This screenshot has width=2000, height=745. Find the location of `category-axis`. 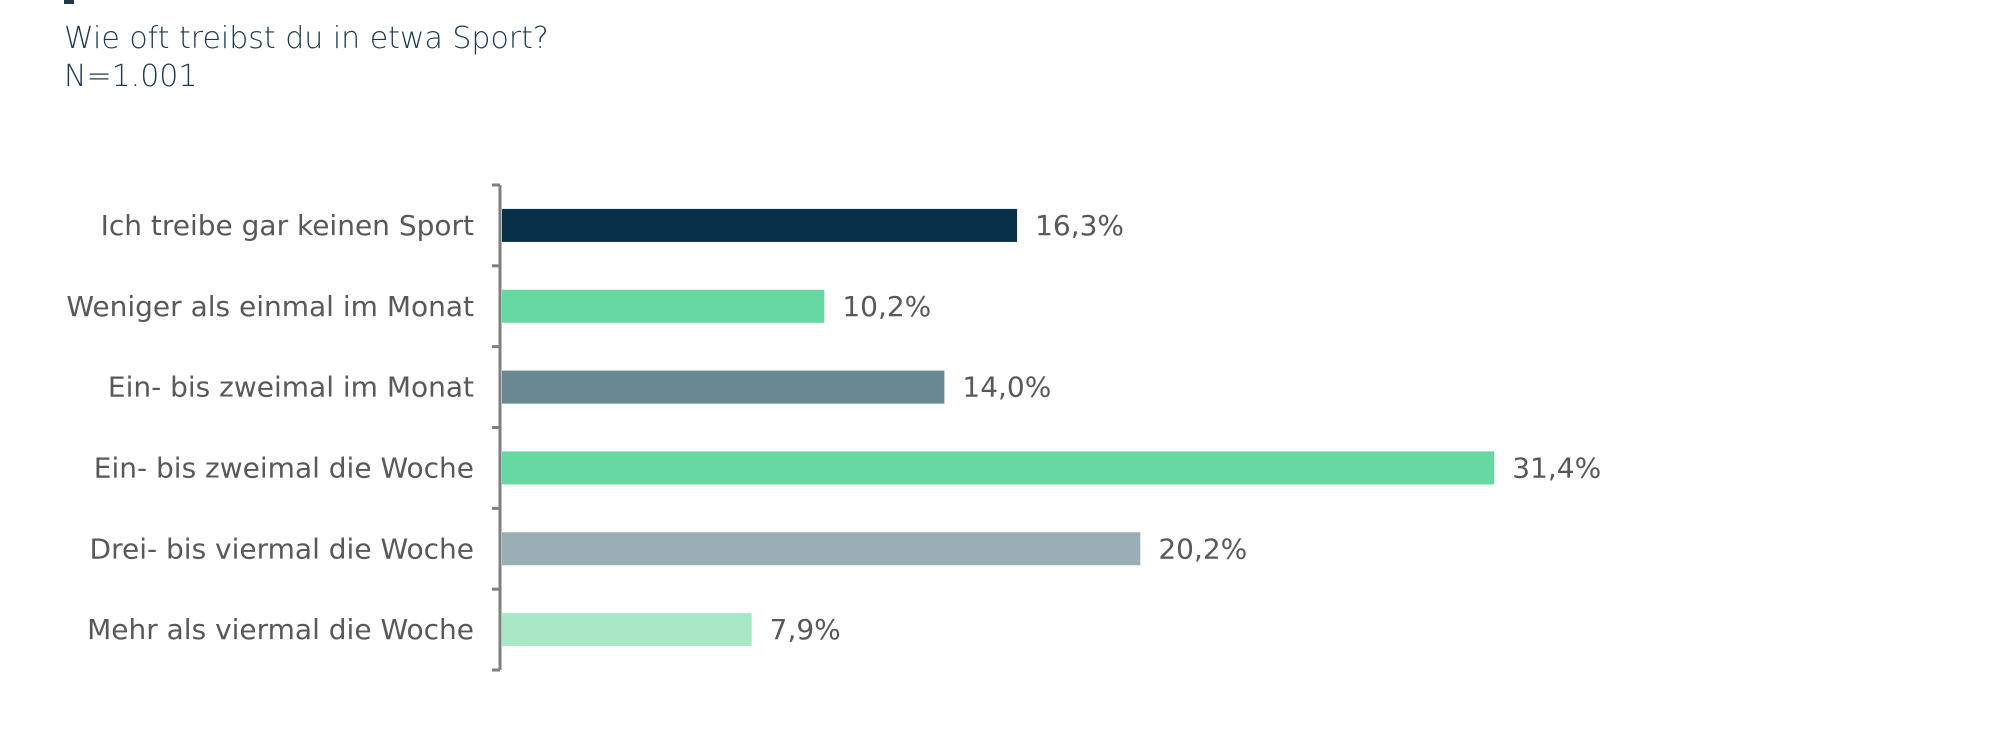

category-axis is located at coordinates (497, 427).